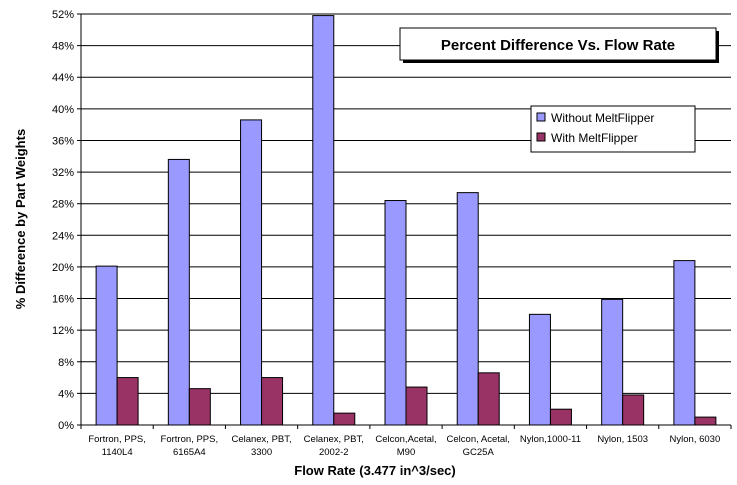  I want to click on y-tick-label: 44%, so click(63, 78).